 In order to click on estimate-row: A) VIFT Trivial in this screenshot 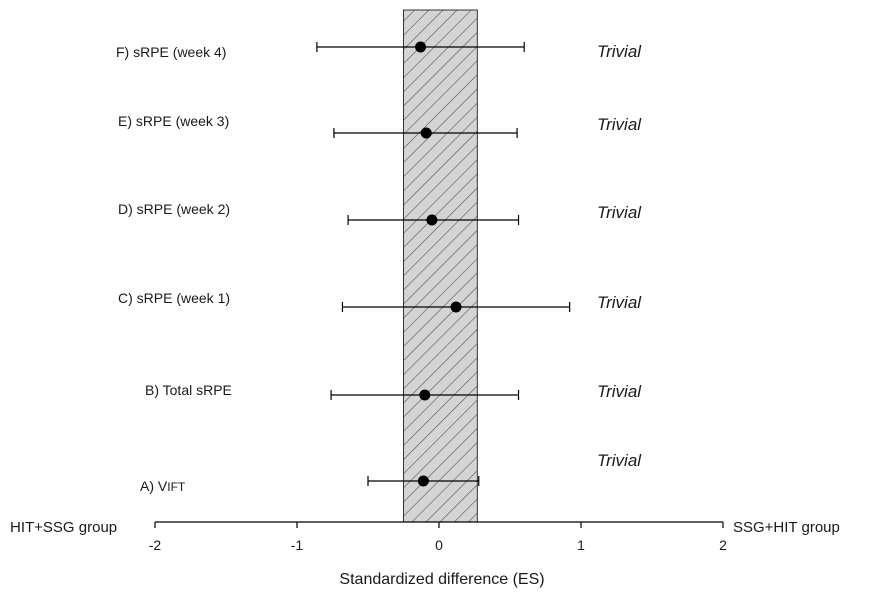, I will do `click(391, 472)`.